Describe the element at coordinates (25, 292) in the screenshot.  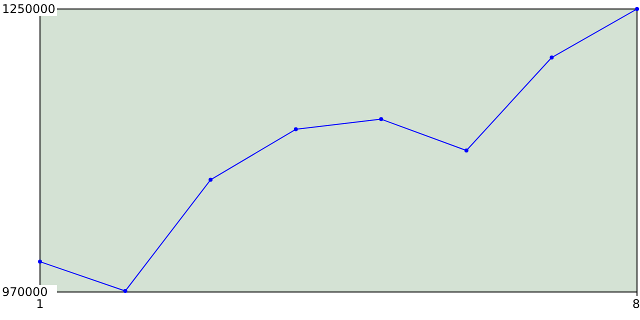
I see `y-tick-label: 970000` at that location.